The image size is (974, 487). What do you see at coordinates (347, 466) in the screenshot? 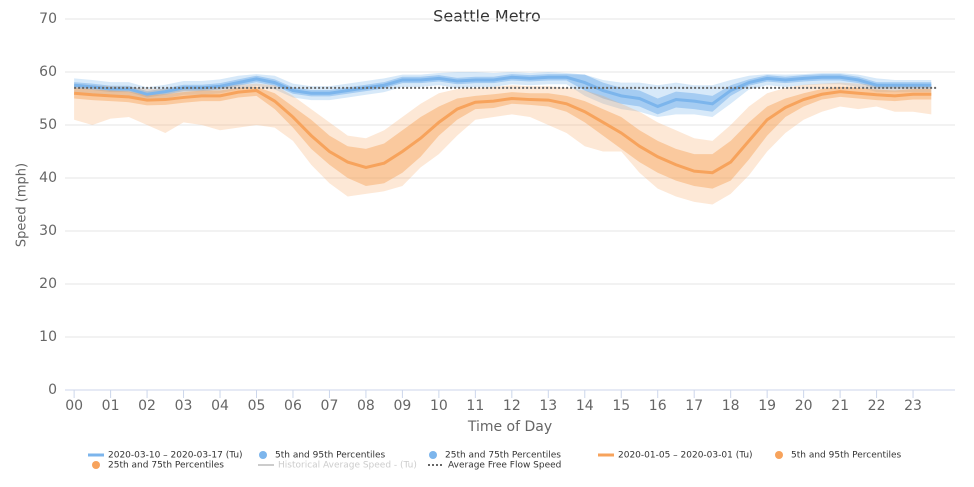
I see `legend-label: Historical Average Speed - (Tu)` at bounding box center [347, 466].